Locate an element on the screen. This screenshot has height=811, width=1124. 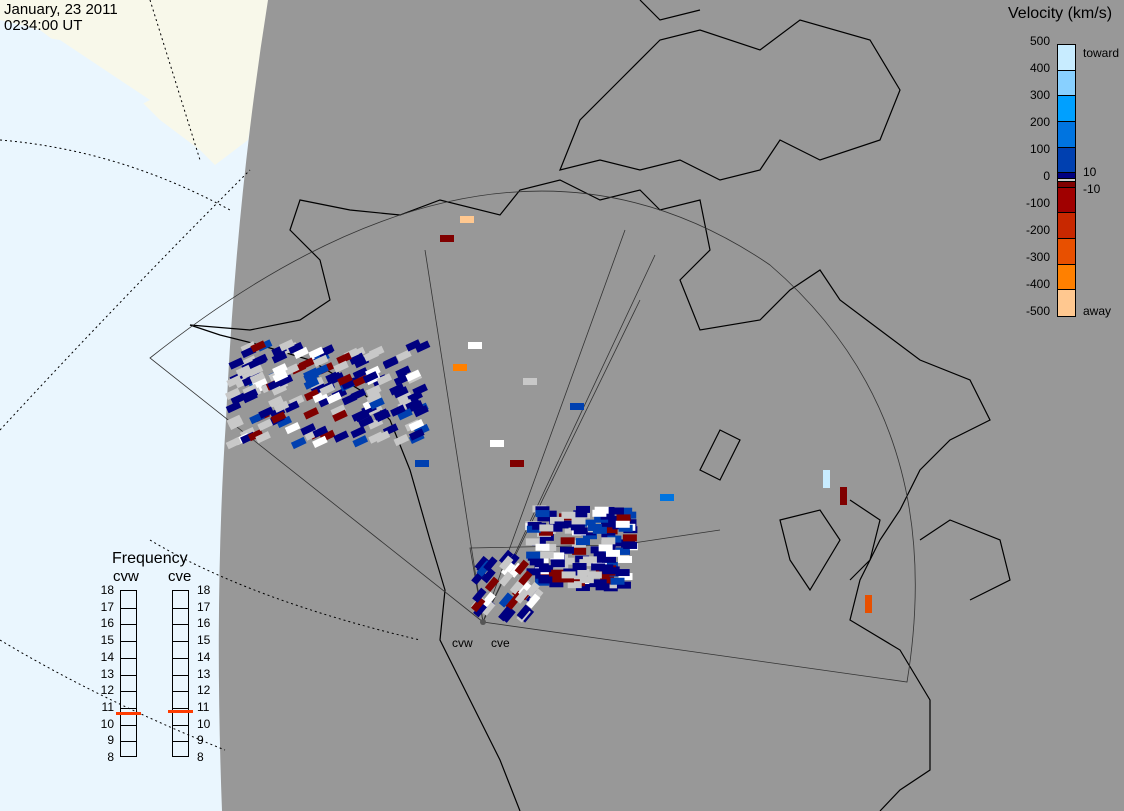
frequency-tick: 9 is located at coordinates (200, 740).